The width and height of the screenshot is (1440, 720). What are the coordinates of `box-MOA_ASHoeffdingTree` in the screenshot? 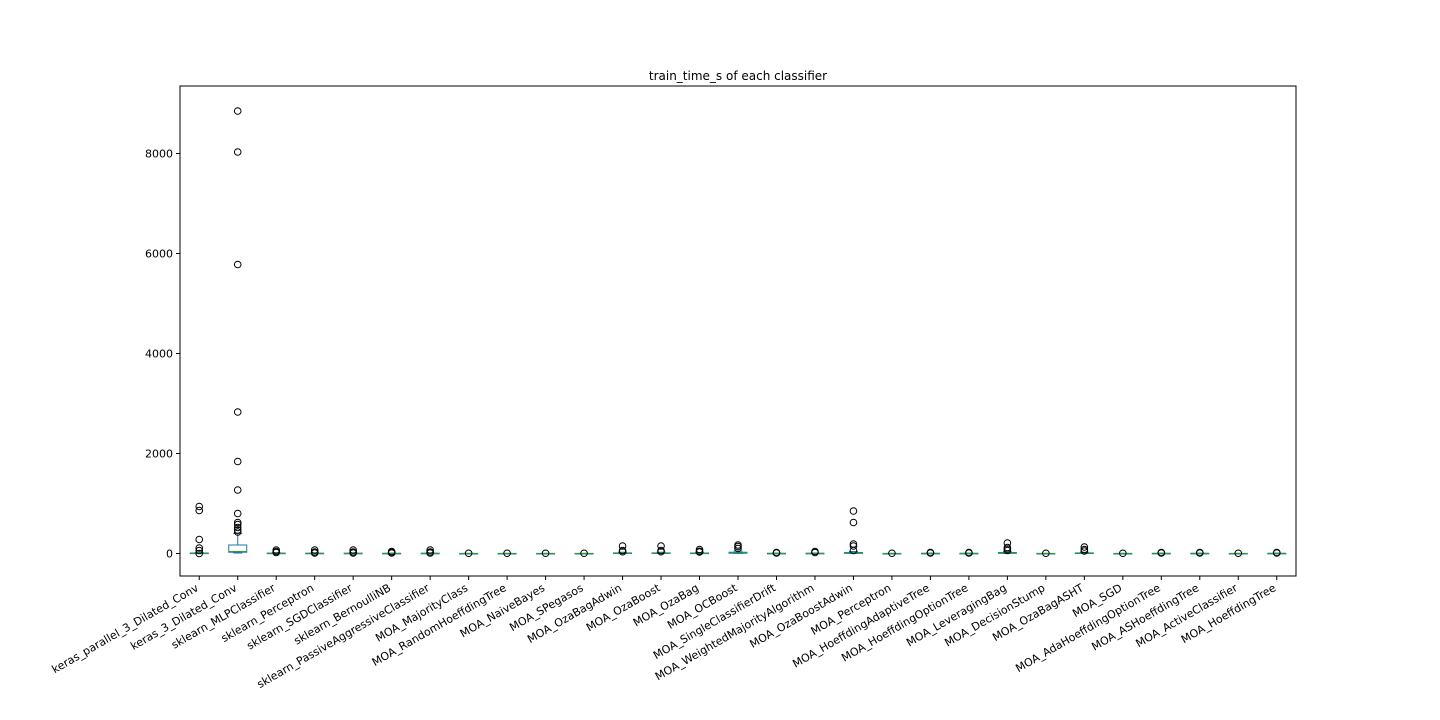 It's located at (1200, 552).